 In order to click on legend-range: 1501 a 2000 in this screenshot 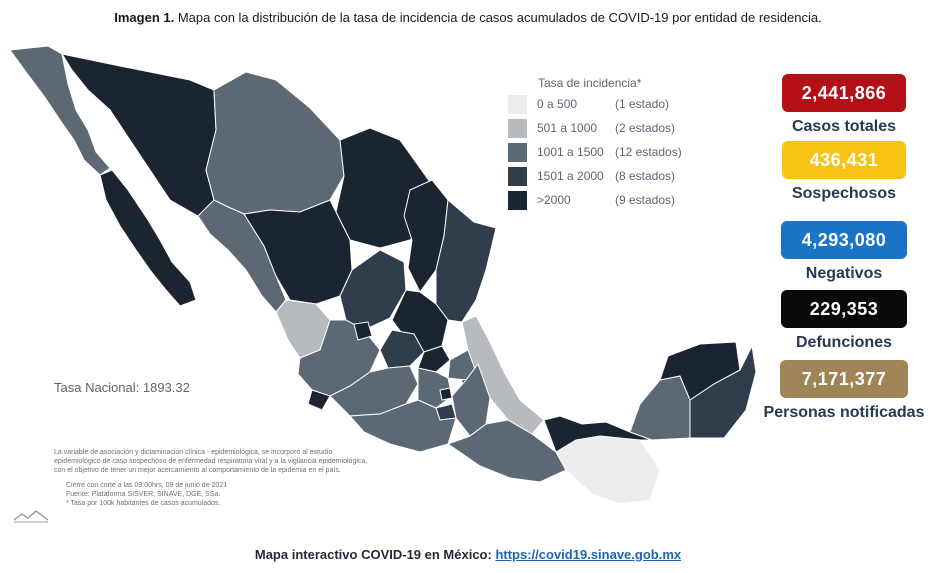, I will do `click(570, 176)`.